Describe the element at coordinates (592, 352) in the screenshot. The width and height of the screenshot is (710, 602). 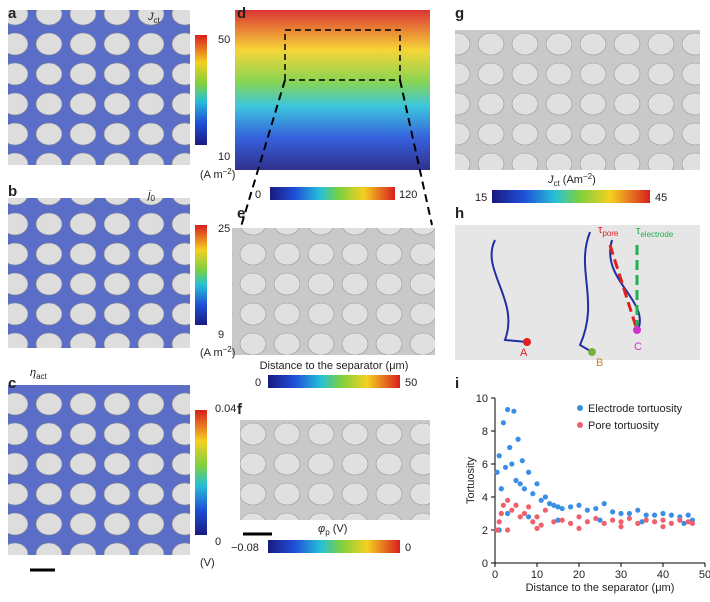
I see `marker-b` at that location.